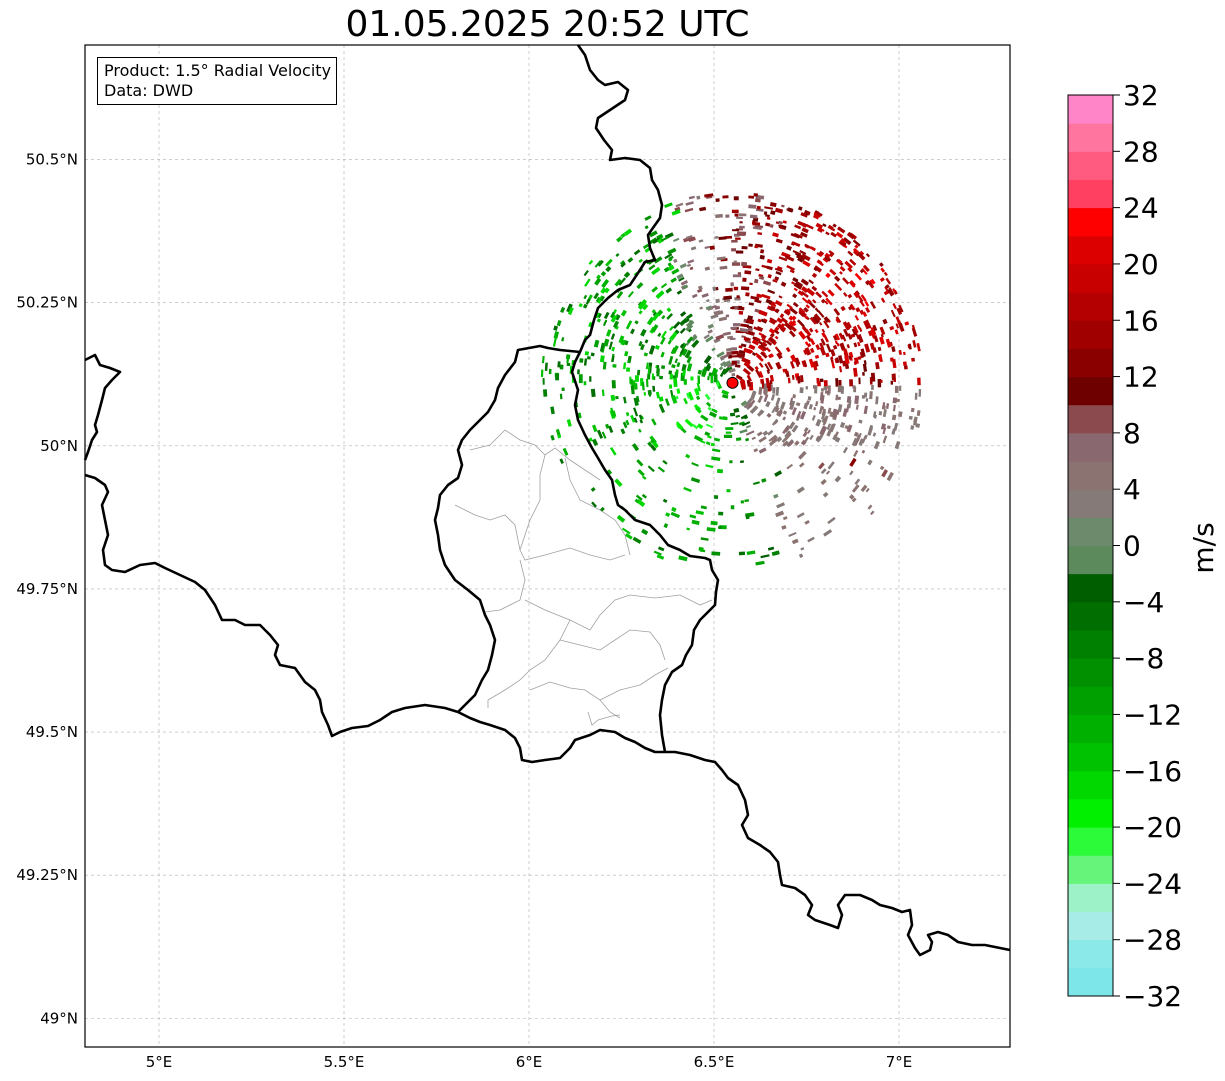 The image size is (1225, 1081). Describe the element at coordinates (1152, 883) in the screenshot. I see `colorbar-tick-label: −24` at that location.